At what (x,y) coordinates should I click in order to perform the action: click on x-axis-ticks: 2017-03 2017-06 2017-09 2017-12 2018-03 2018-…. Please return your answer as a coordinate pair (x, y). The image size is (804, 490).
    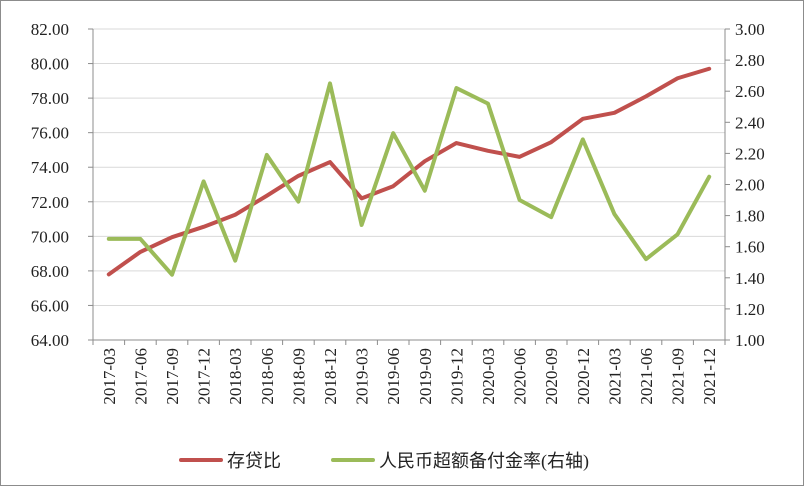
    Looking at the image, I should click on (409, 376).